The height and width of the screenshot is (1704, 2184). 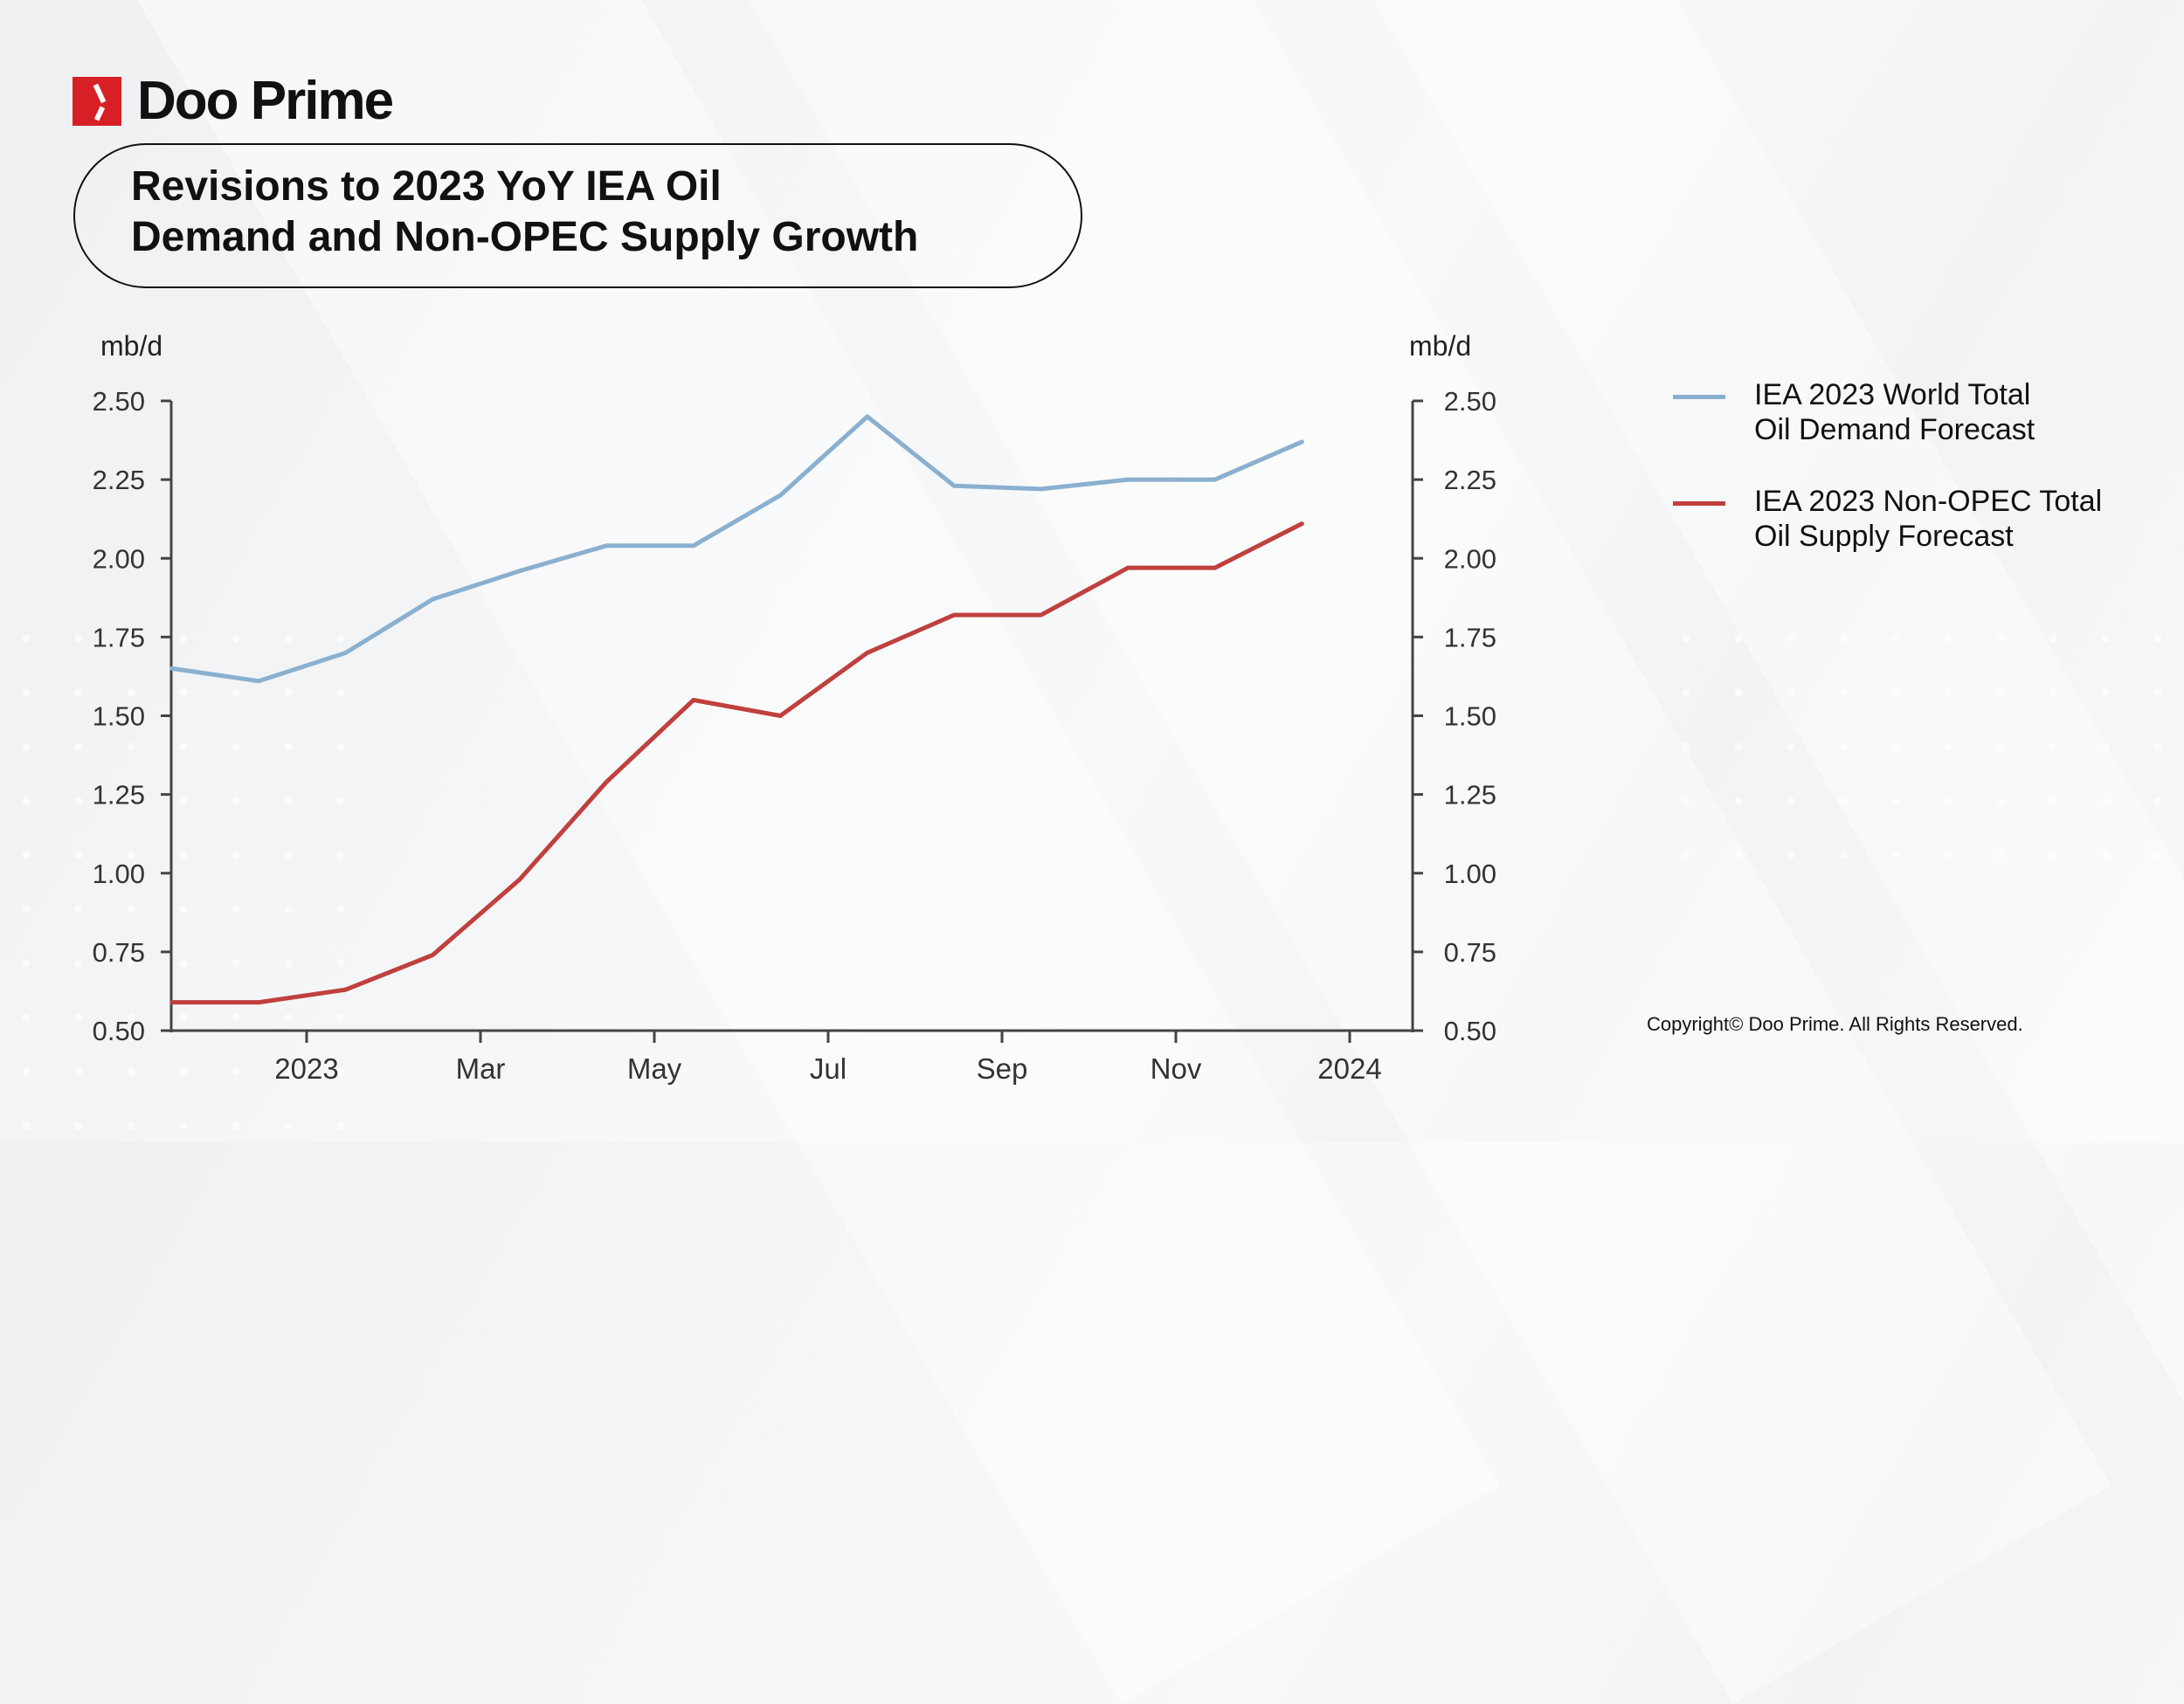 What do you see at coordinates (1470, 559) in the screenshot?
I see `y-tick-label-right: 2.00` at bounding box center [1470, 559].